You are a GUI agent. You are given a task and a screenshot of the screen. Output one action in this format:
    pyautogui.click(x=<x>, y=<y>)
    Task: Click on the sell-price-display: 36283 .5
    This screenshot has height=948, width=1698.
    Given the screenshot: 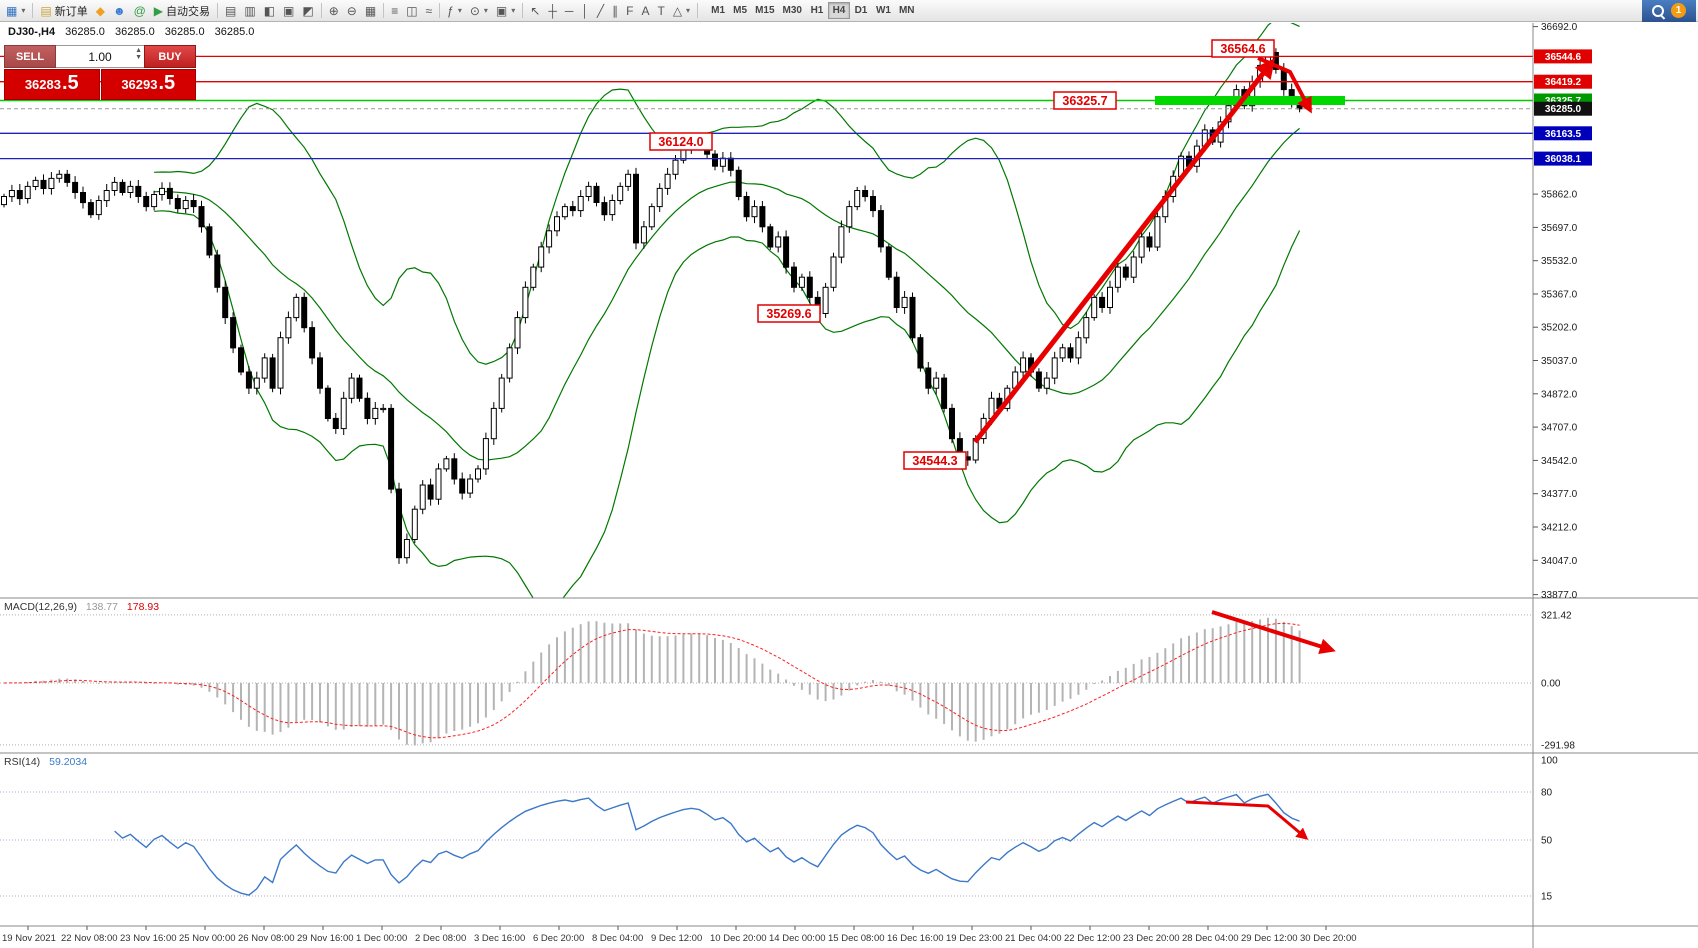 What is the action you would take?
    pyautogui.click(x=52, y=84)
    